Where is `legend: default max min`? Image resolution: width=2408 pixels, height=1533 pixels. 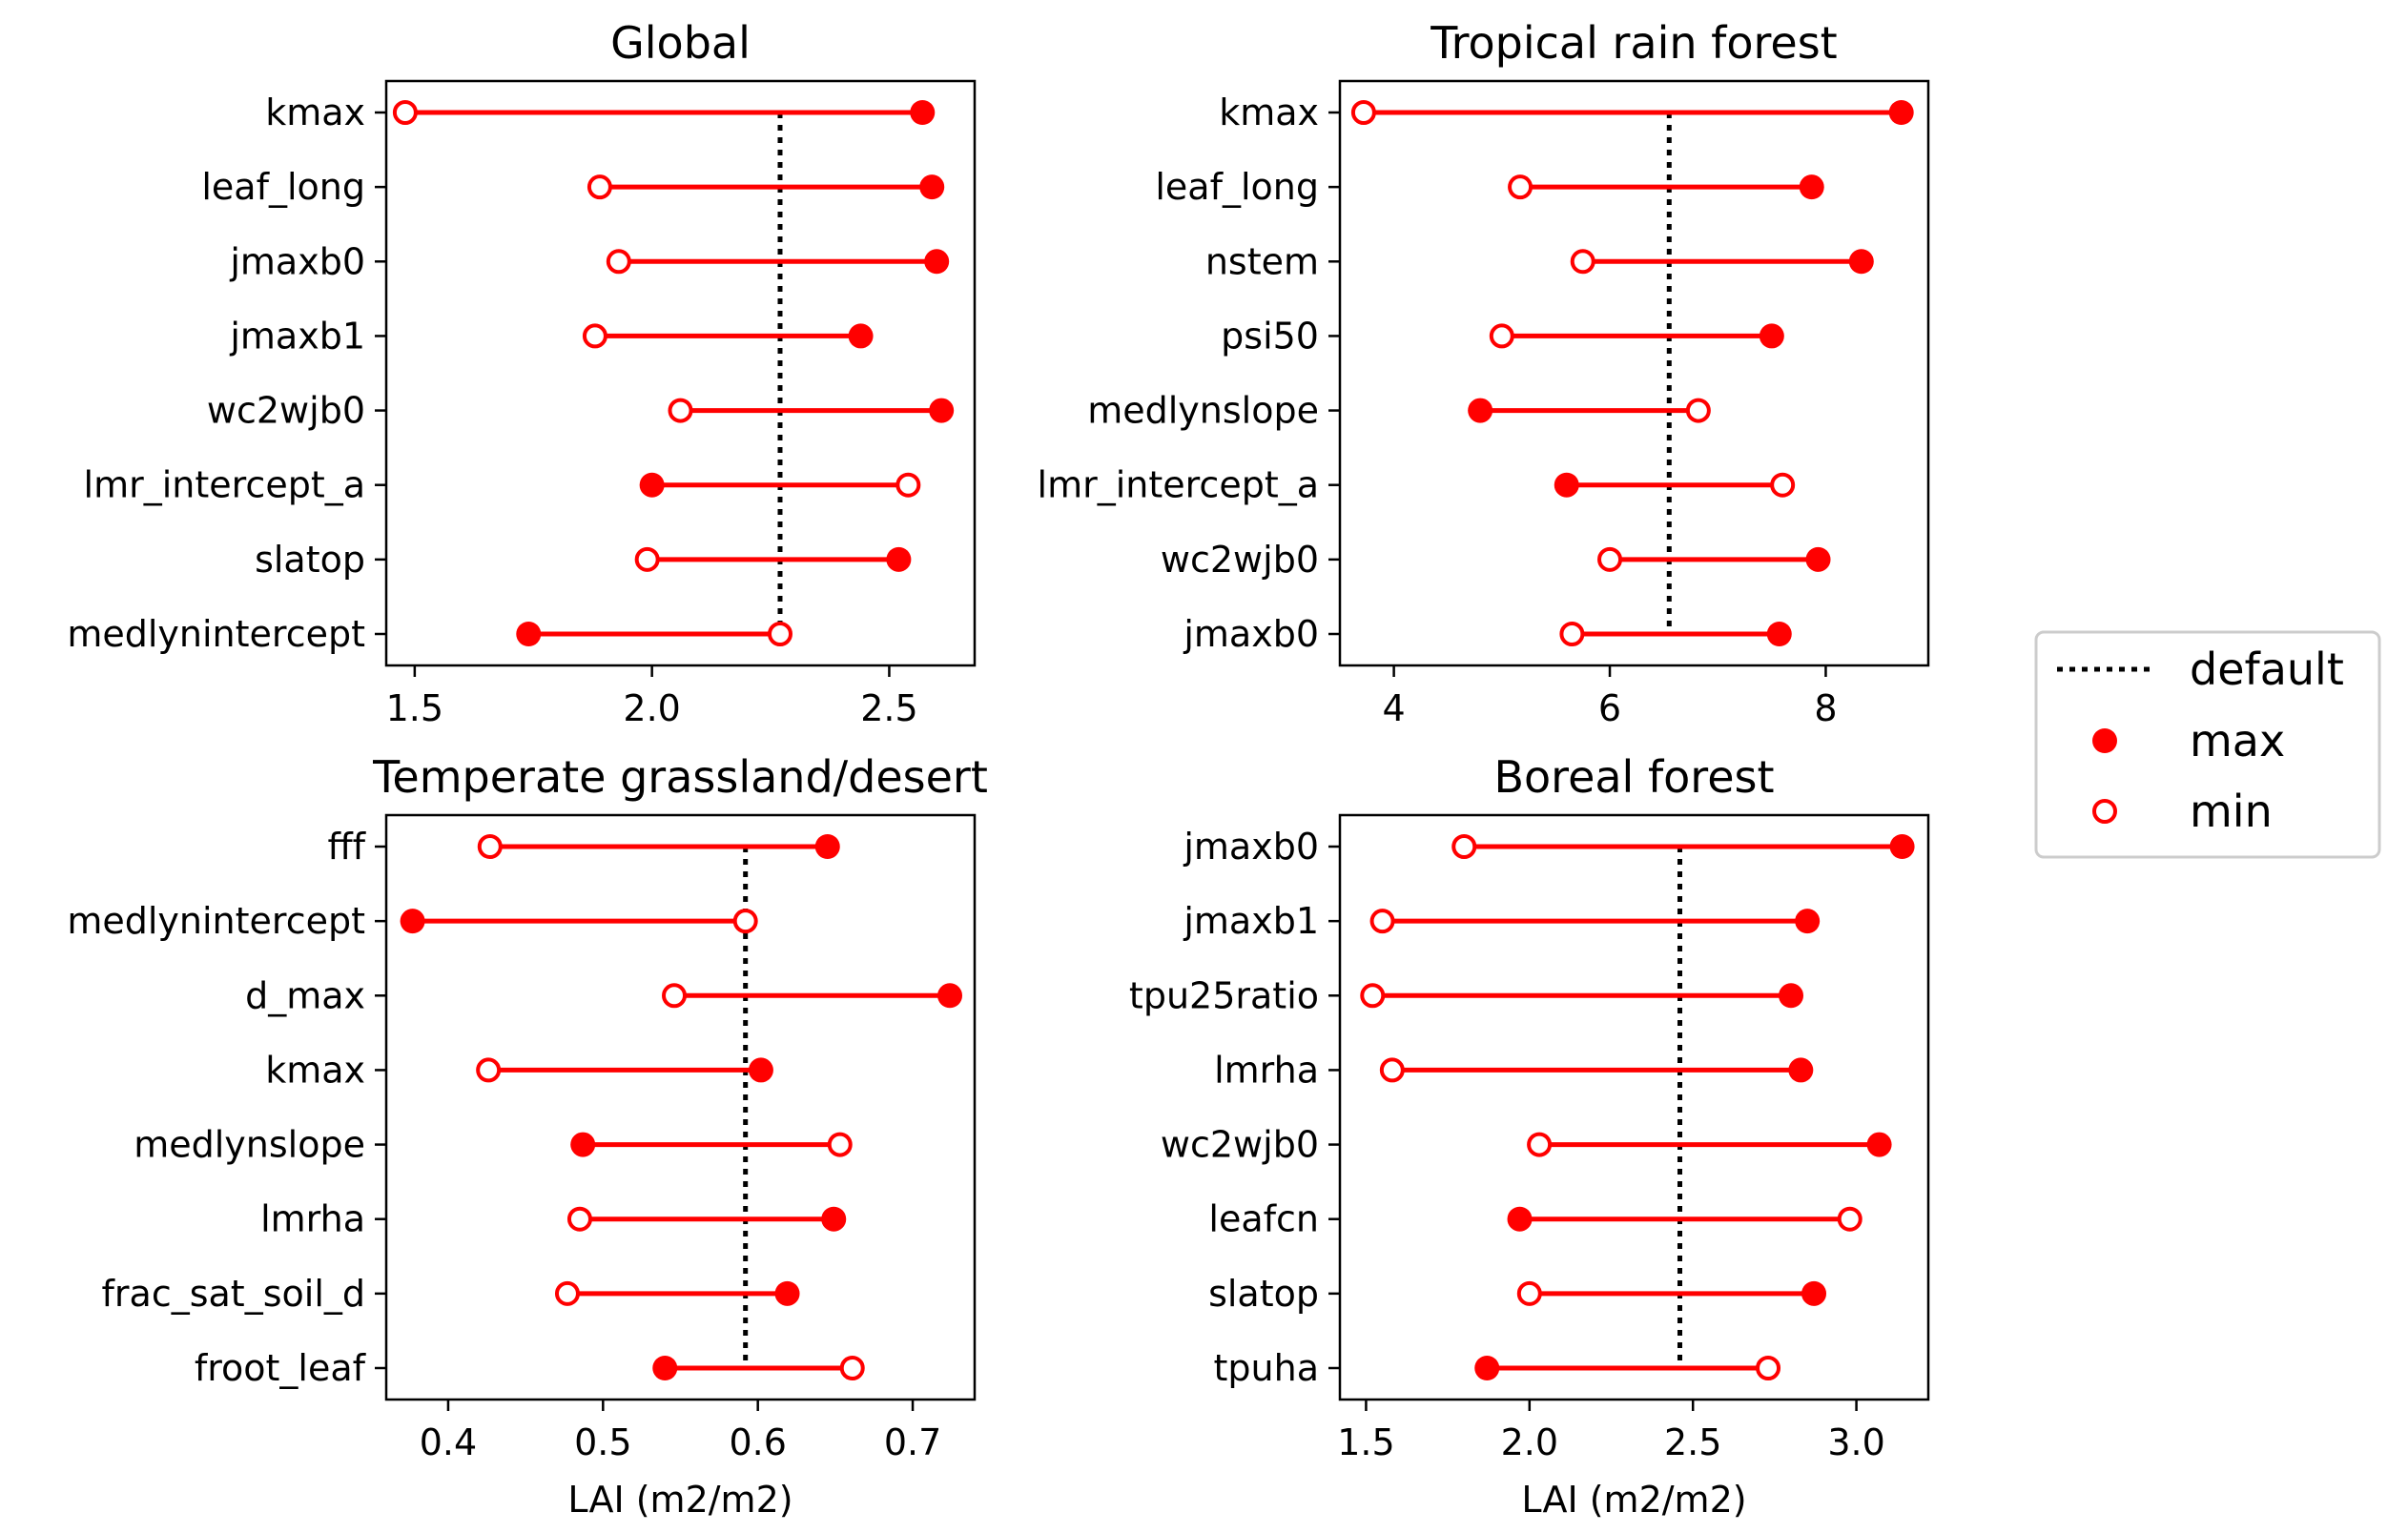
legend: default max min is located at coordinates (2207, 744).